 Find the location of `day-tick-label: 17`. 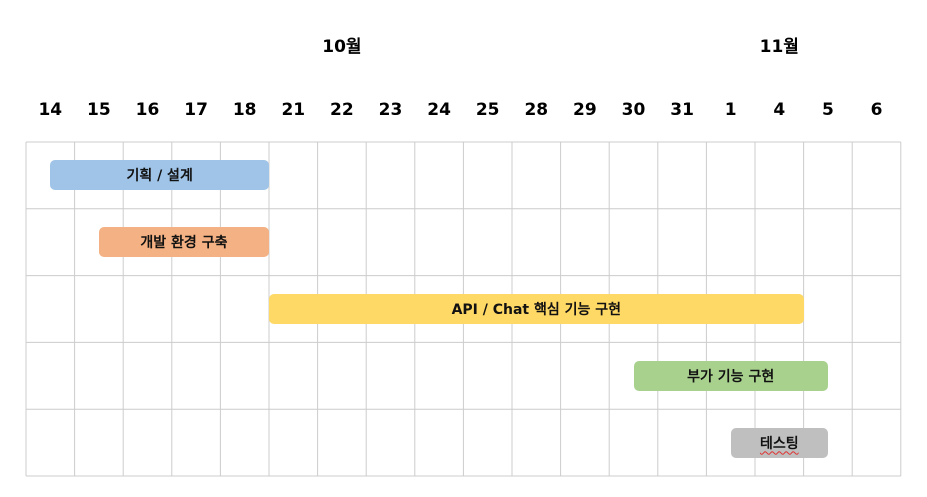

day-tick-label: 17 is located at coordinates (196, 110).